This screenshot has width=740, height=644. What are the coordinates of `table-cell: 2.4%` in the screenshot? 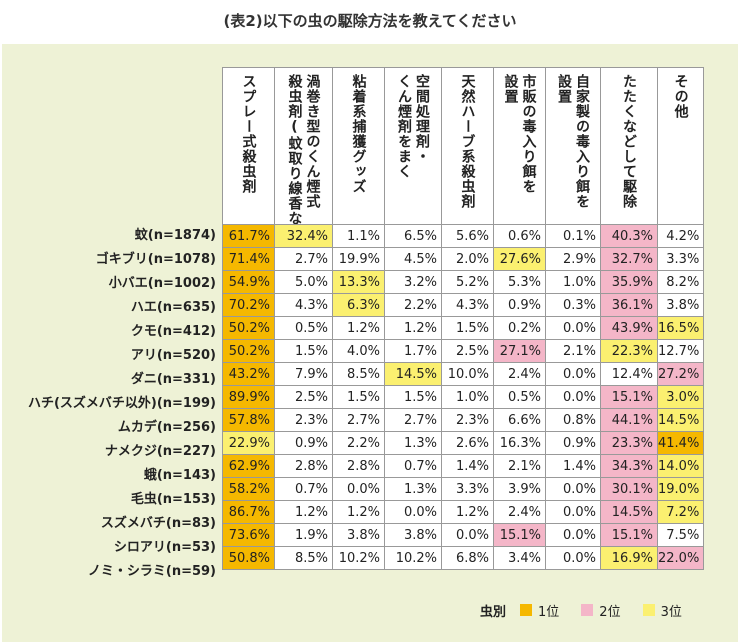 It's located at (519, 512).